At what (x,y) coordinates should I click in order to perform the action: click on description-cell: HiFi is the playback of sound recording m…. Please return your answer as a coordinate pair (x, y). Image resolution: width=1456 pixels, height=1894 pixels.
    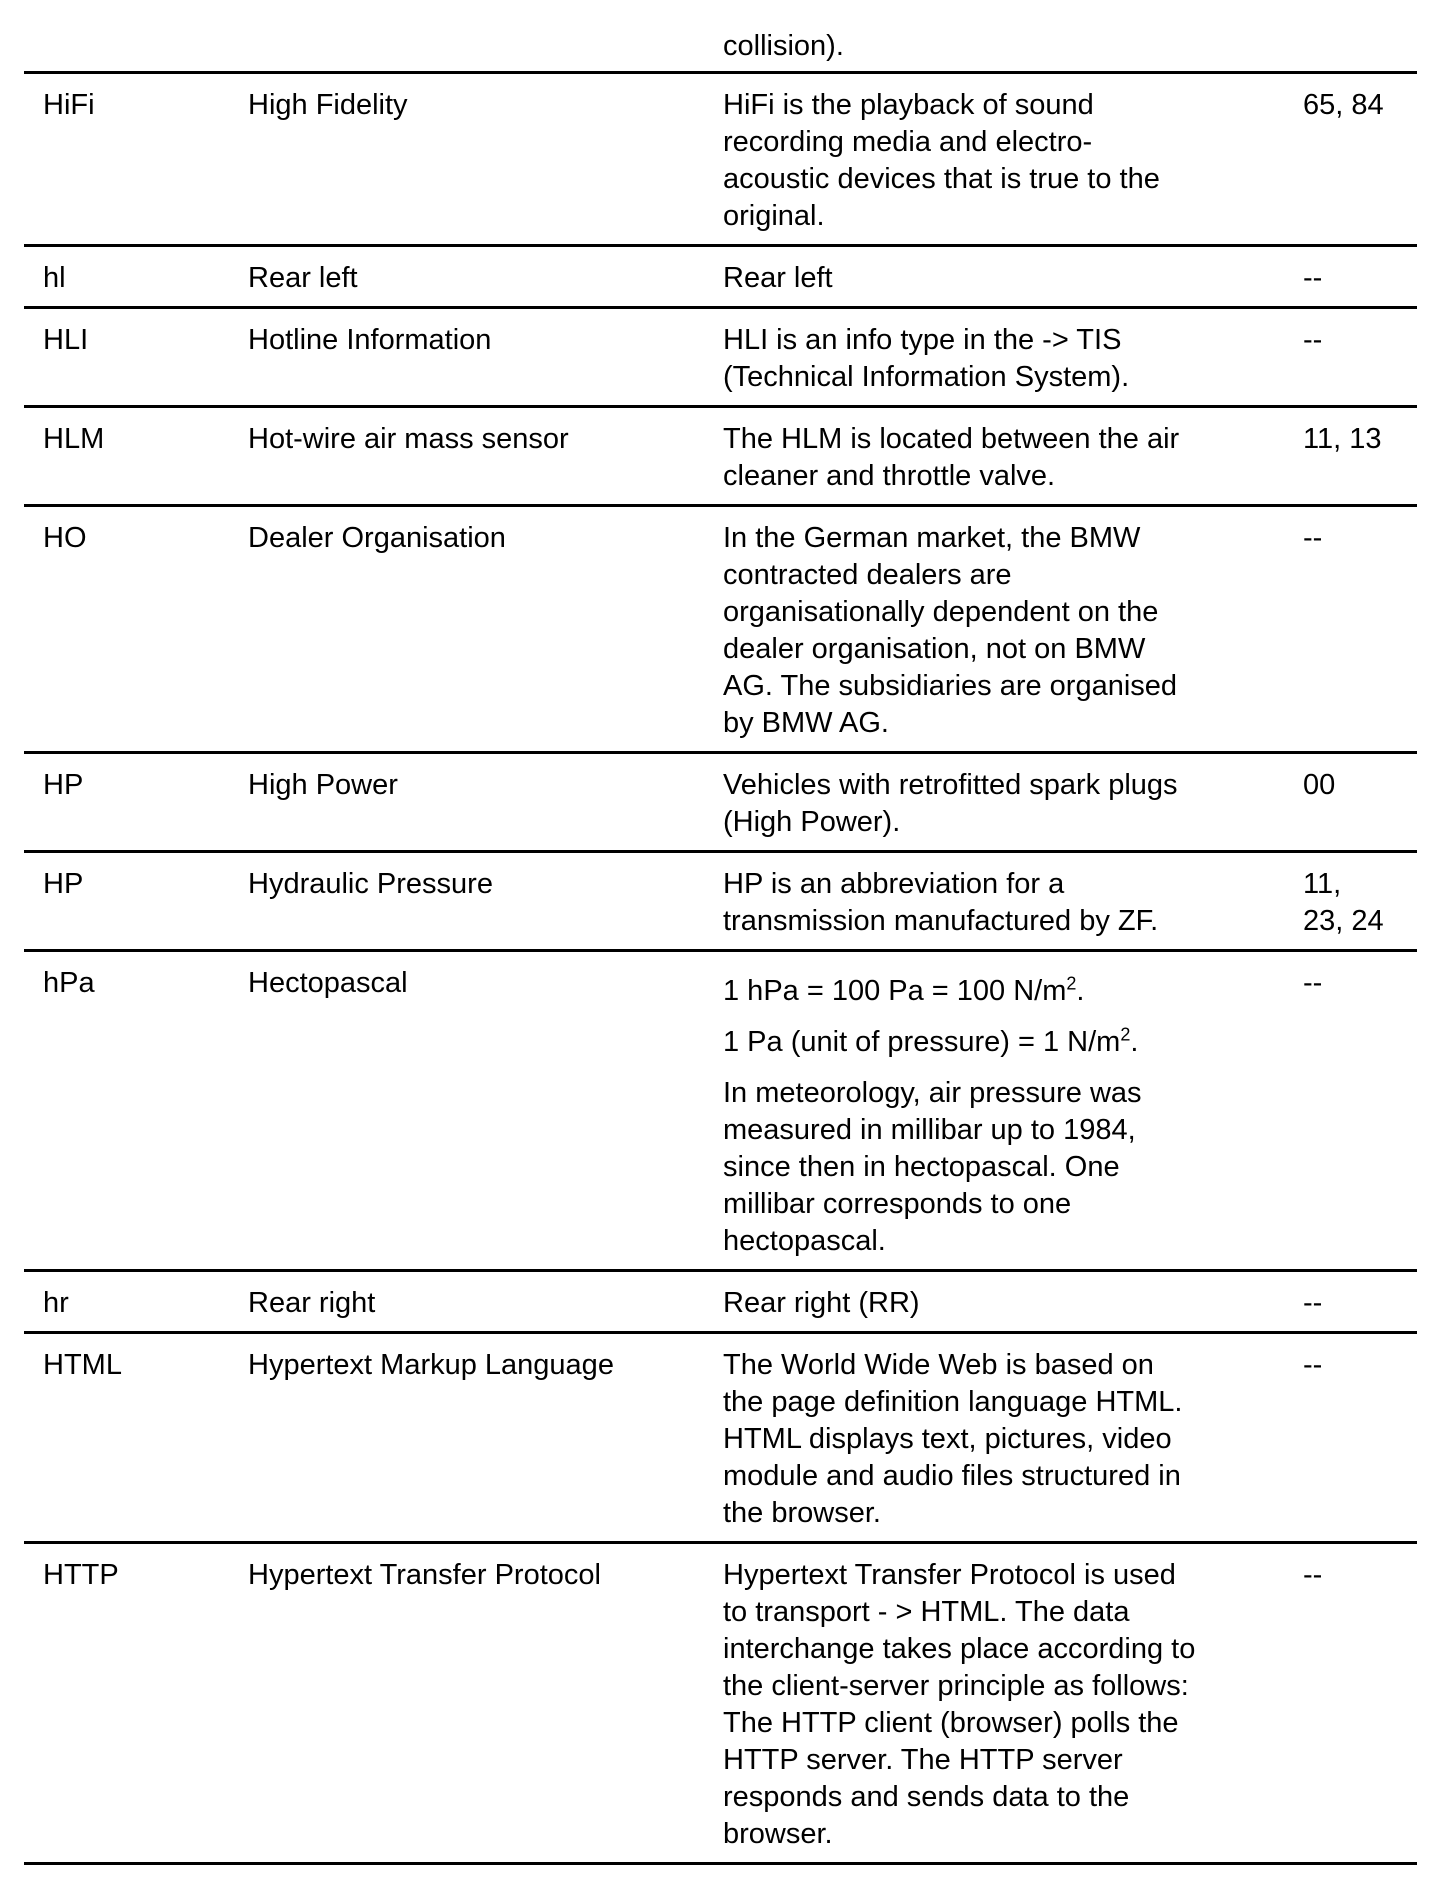
    Looking at the image, I should click on (1003, 161).